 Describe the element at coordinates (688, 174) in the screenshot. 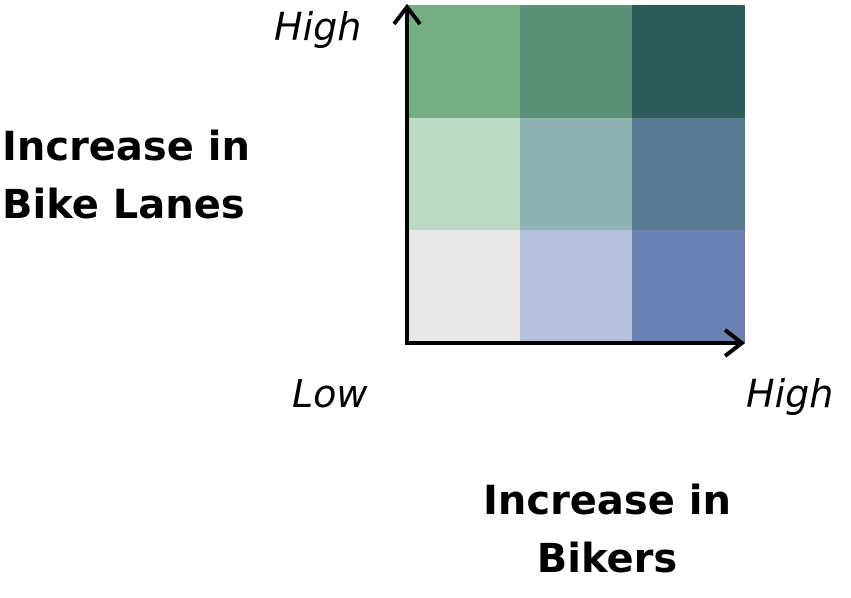

I see `cell-mid-lanes-high-bikers` at that location.